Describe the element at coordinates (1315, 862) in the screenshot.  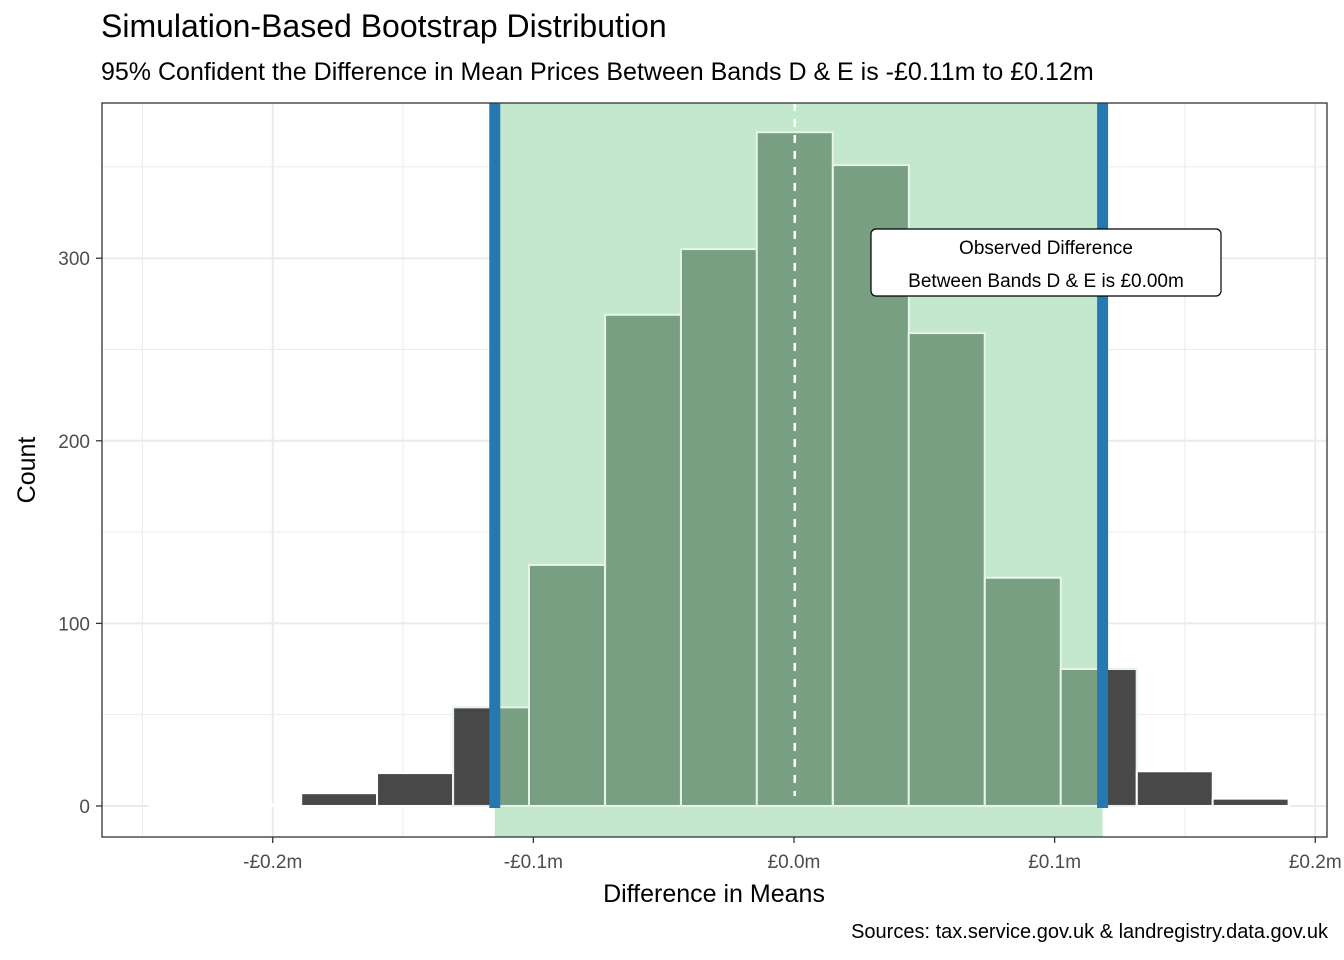
I see `x-tick-label: £0.2m` at that location.